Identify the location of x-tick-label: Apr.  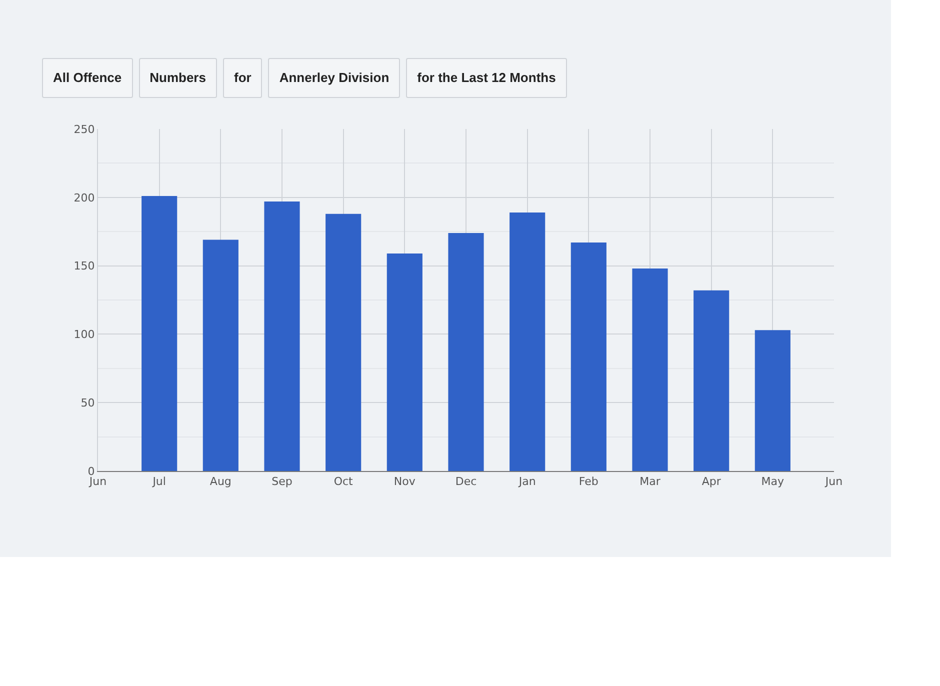
(712, 481).